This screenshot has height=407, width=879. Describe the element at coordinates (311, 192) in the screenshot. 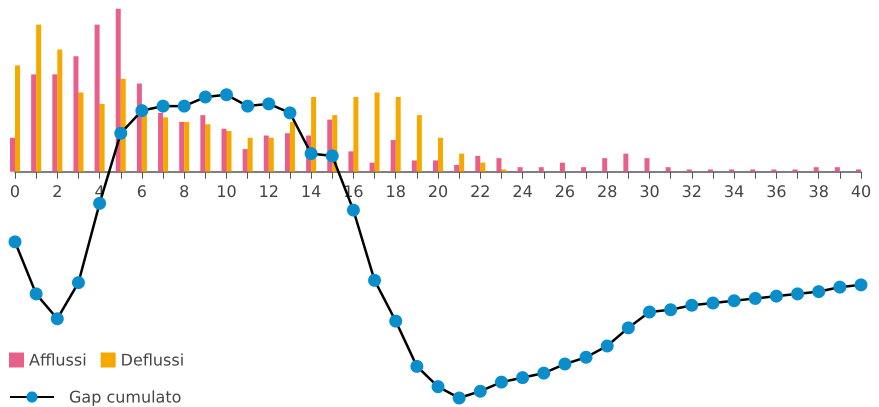

I see `x-tick-label: 14` at that location.